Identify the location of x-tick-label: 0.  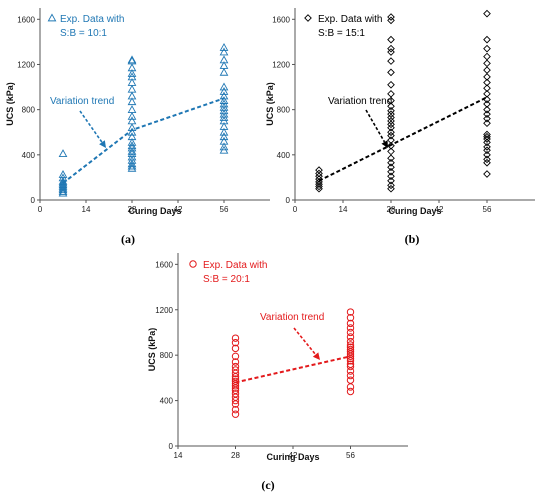
(295, 209).